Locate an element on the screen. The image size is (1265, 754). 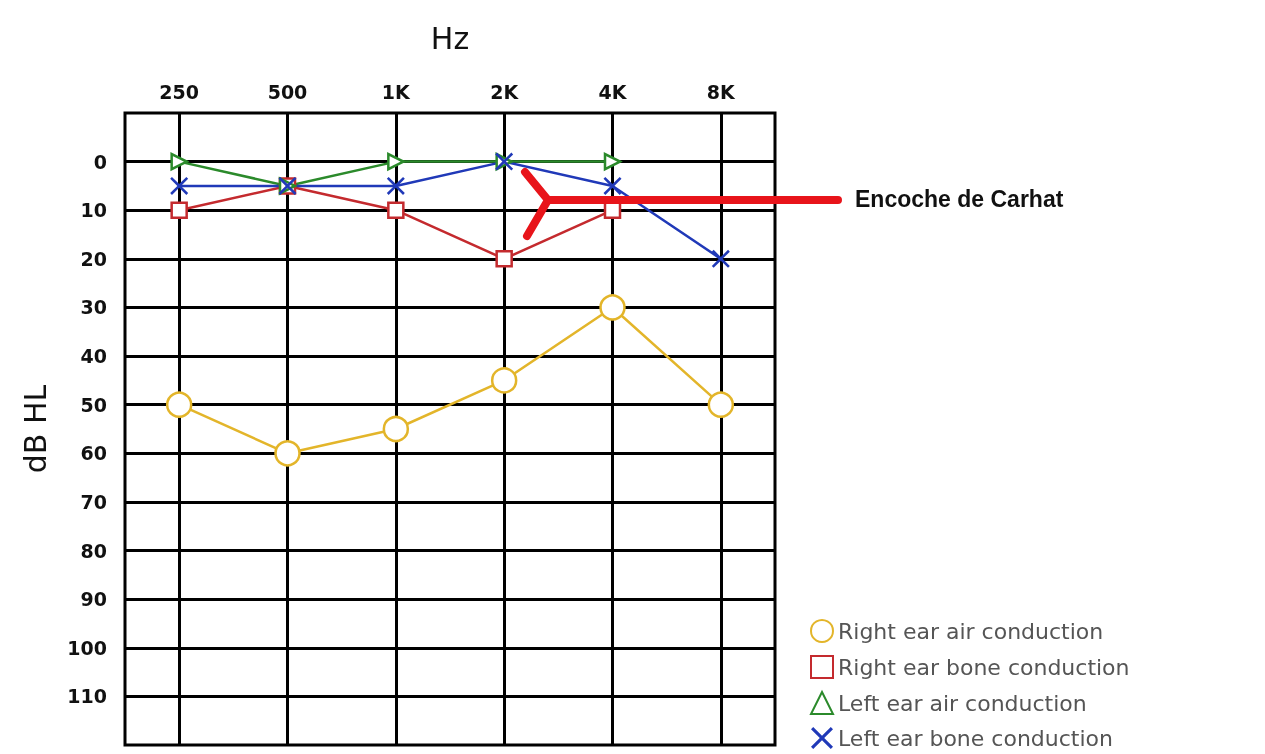
y-axis-title: dB HL is located at coordinates (35, 429).